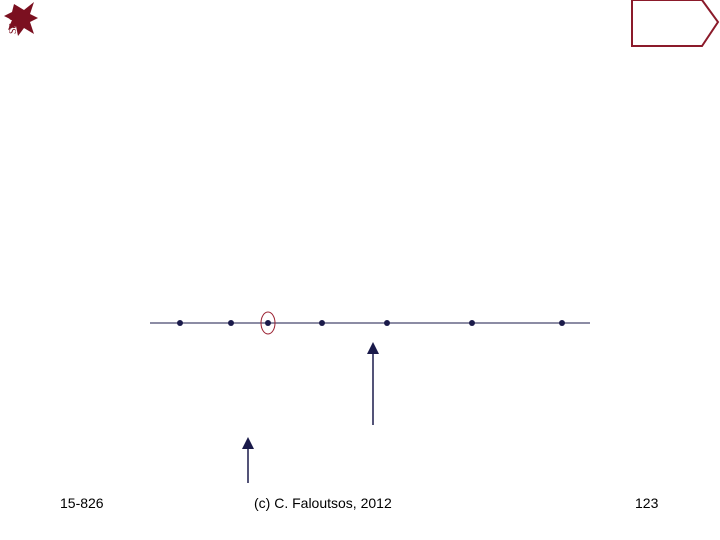 This screenshot has width=720, height=540. I want to click on points, so click(371, 323).